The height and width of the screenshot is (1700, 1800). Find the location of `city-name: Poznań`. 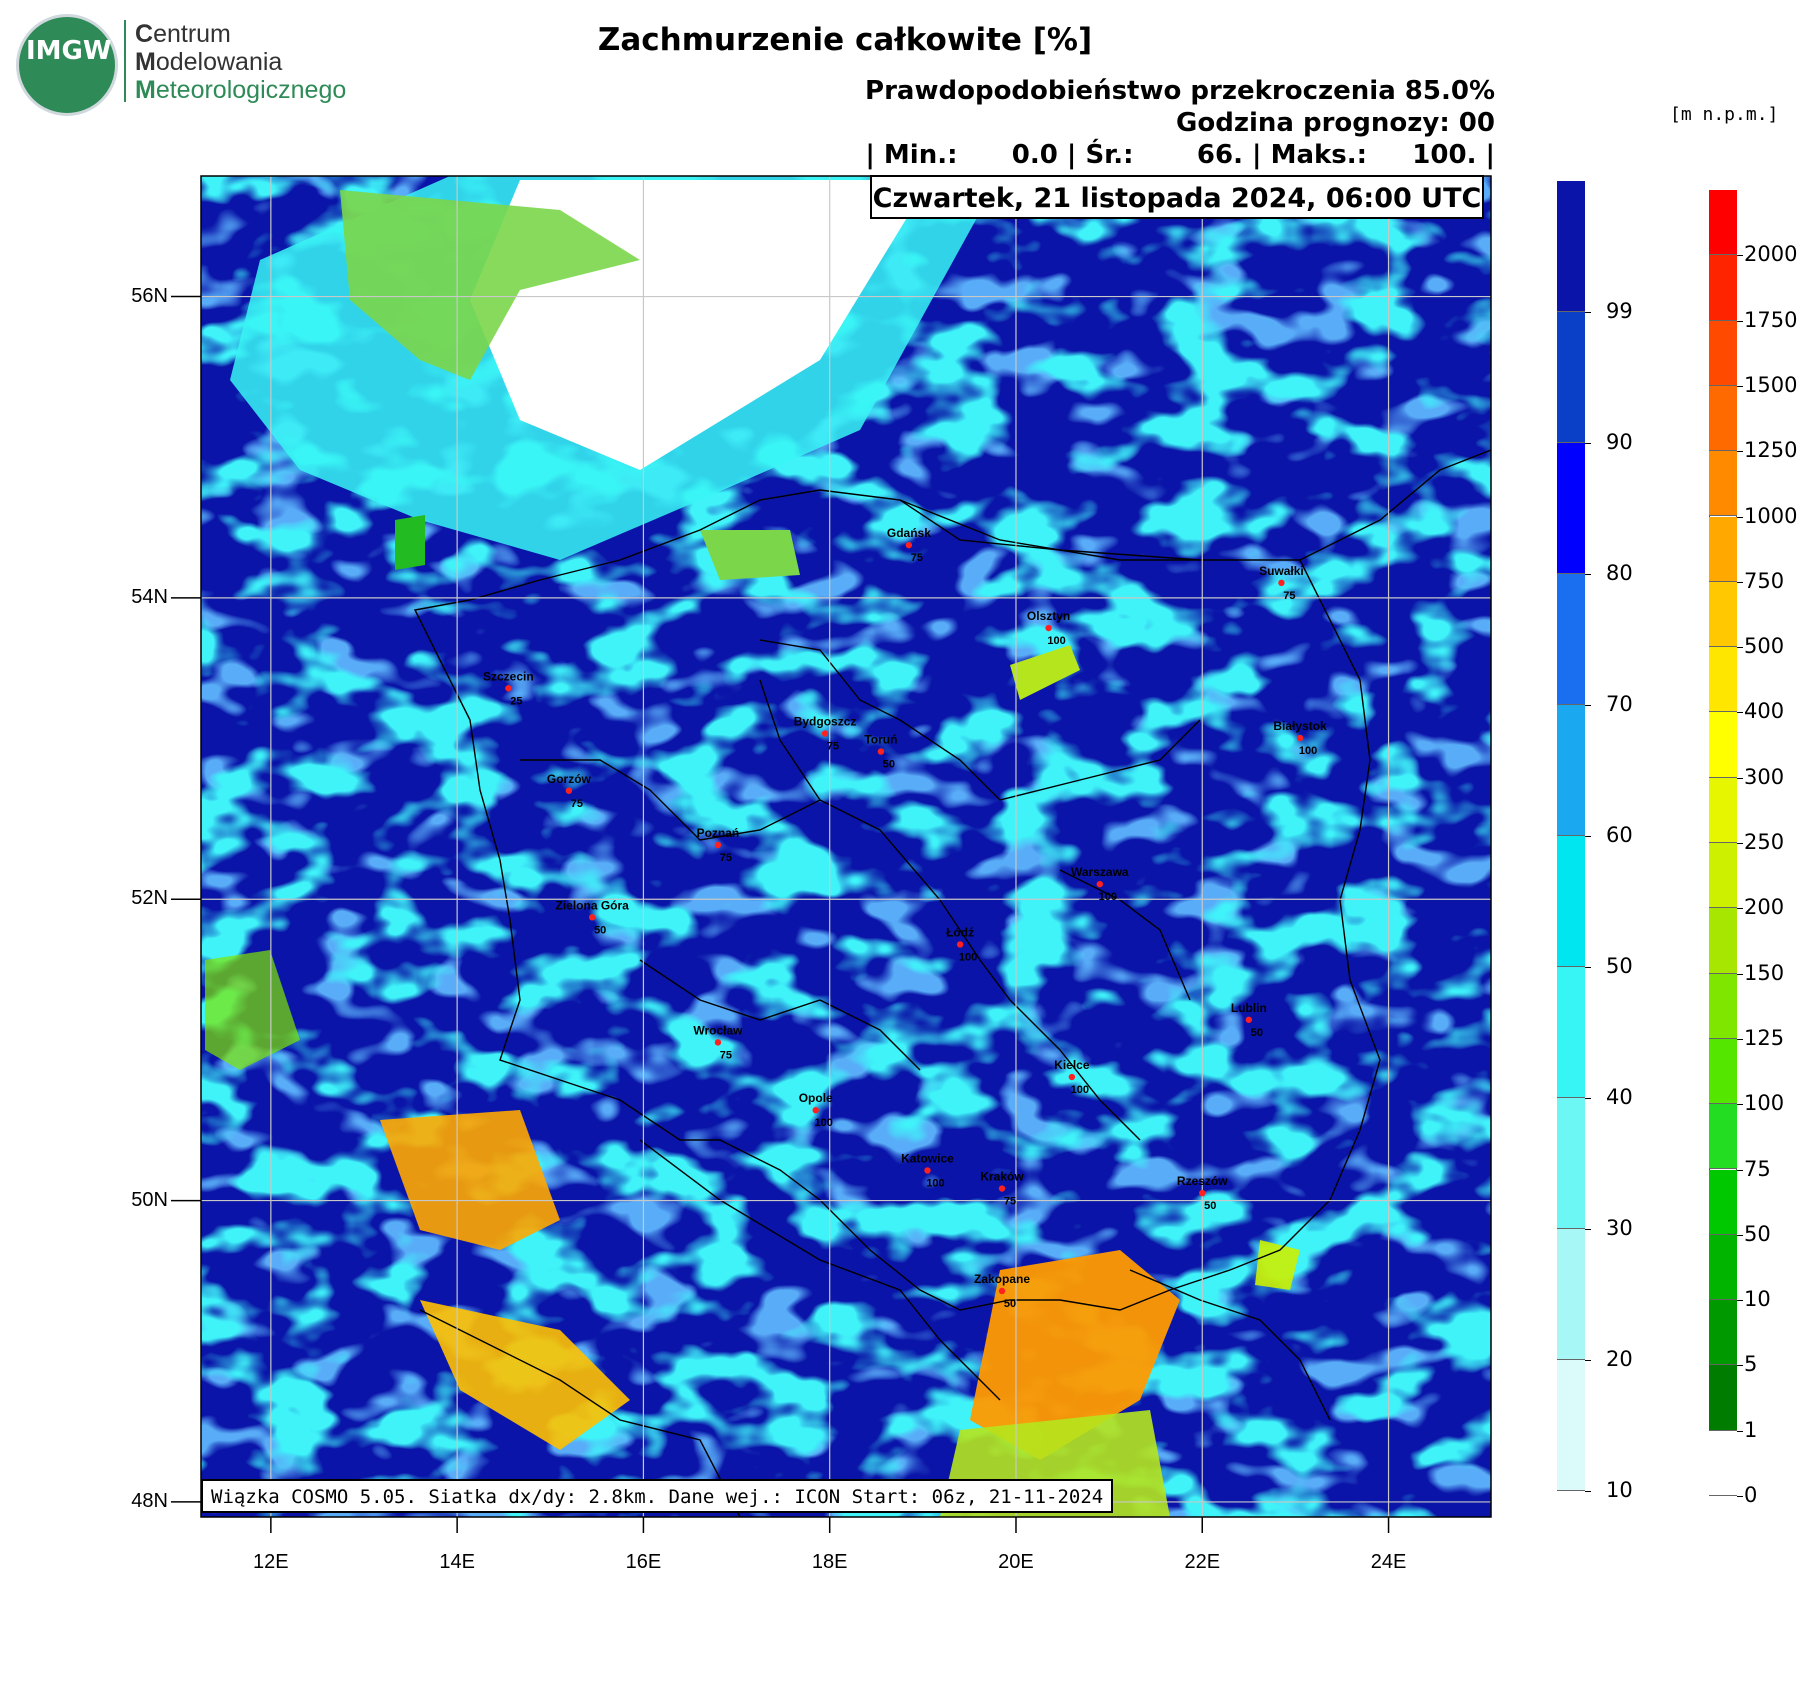

city-name: Poznań is located at coordinates (718, 833).